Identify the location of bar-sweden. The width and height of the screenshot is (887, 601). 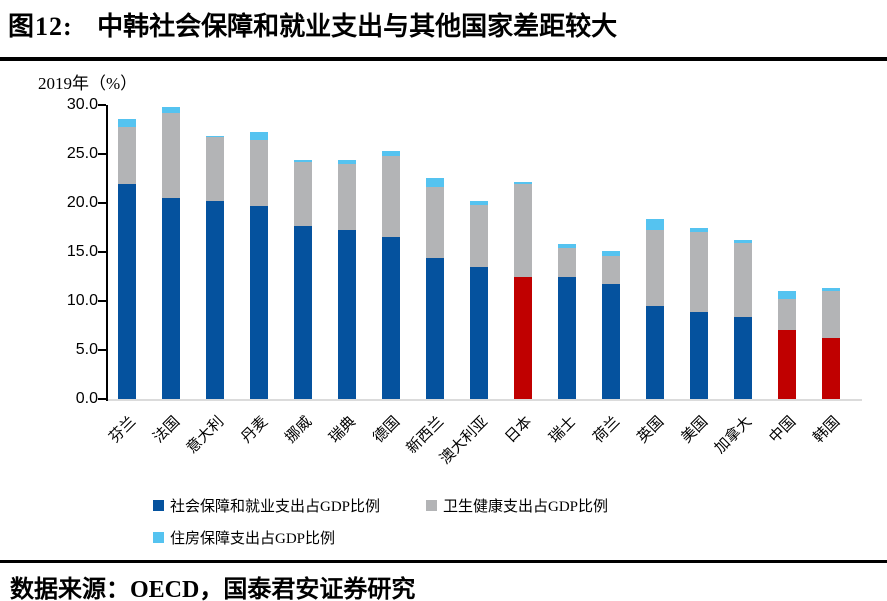
(347, 279).